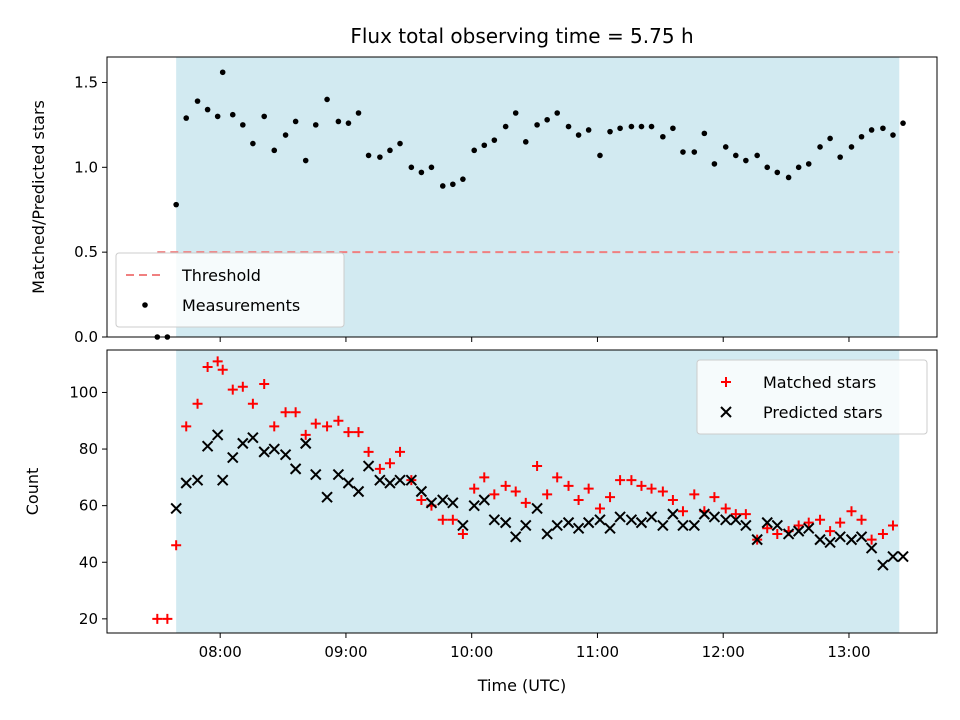 The image size is (960, 720). I want to click on legend: Matched stars Predicted stars, so click(812, 397).